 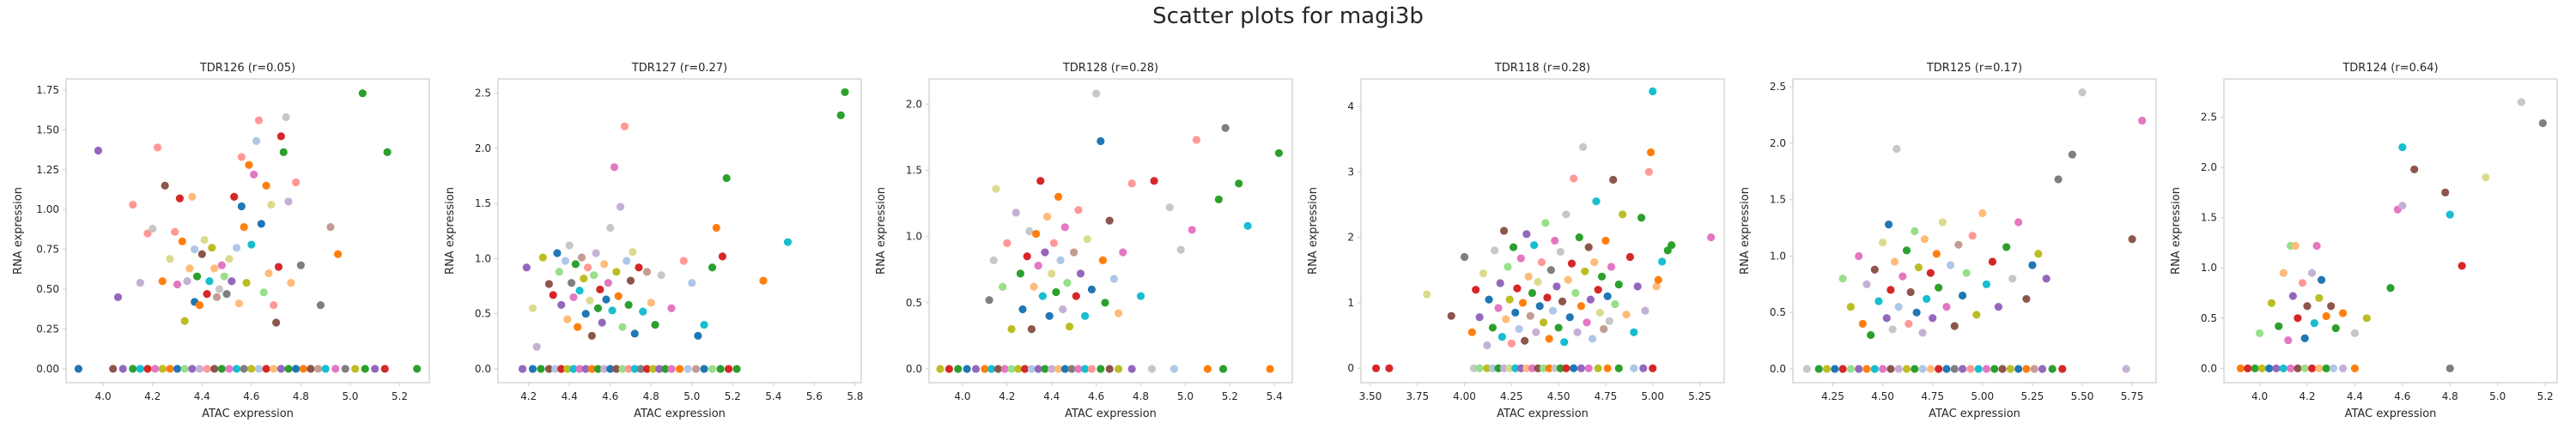 What do you see at coordinates (48, 329) in the screenshot?
I see `y-tick-label: 0.25` at bounding box center [48, 329].